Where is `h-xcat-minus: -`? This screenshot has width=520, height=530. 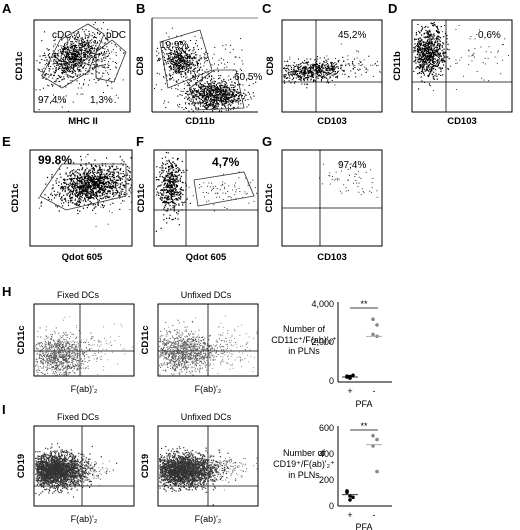
h-xcat-minus: - is located at coordinates (374, 391).